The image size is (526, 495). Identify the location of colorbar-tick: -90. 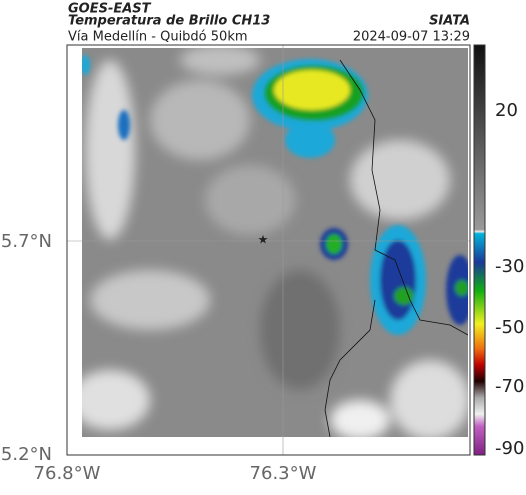
(509, 448).